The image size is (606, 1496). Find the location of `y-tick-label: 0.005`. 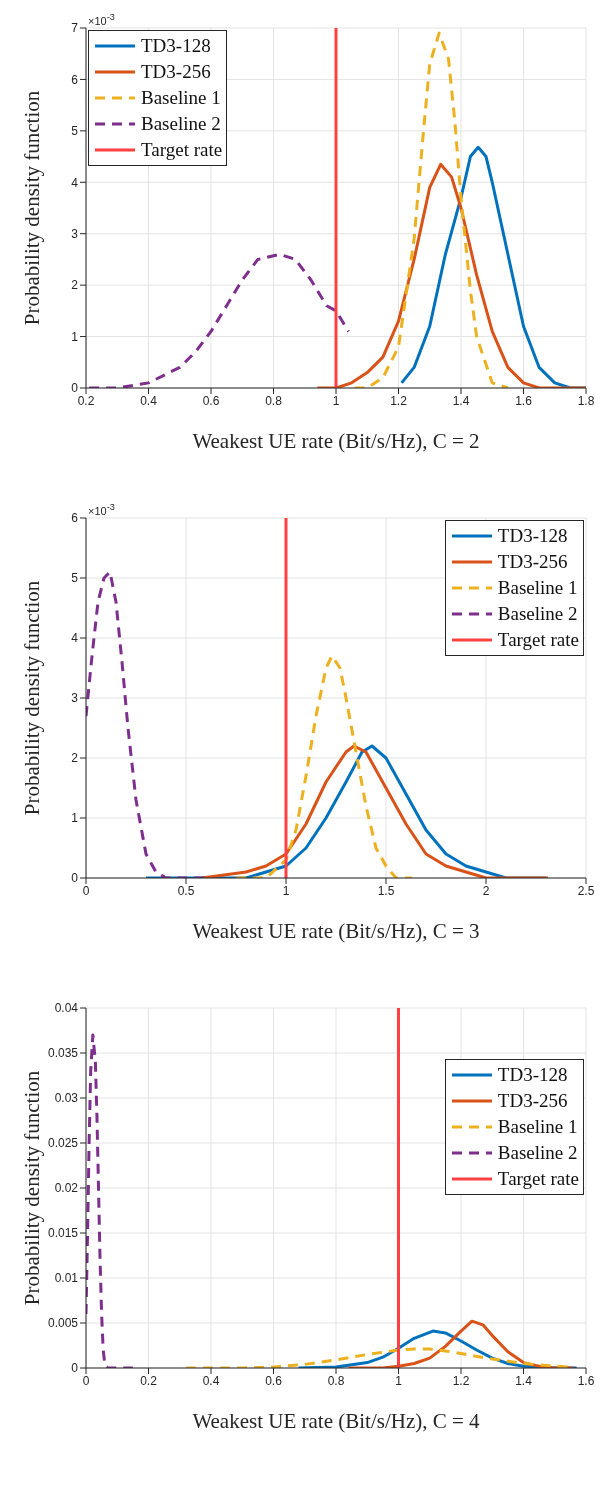

y-tick-label: 0.005 is located at coordinates (63, 1323).